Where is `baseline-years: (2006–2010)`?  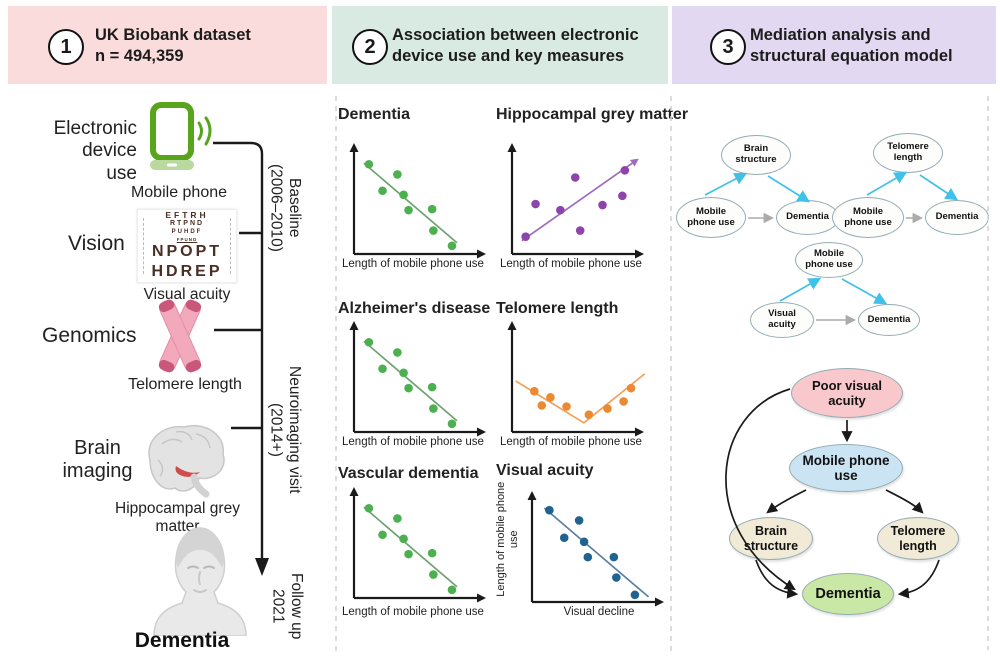
baseline-years: (2006–2010) is located at coordinates (276, 208).